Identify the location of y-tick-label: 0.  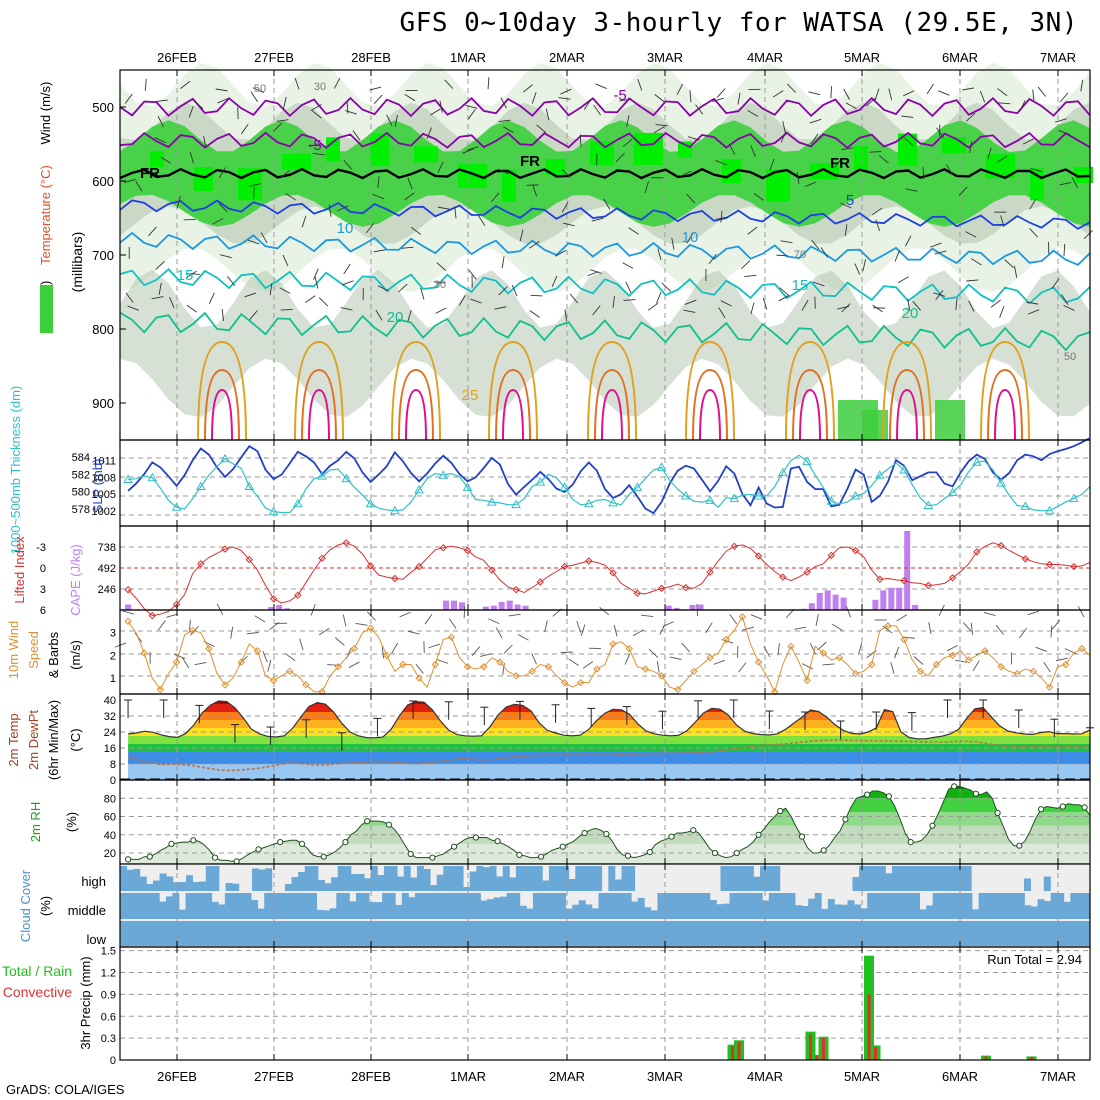
(113, 781).